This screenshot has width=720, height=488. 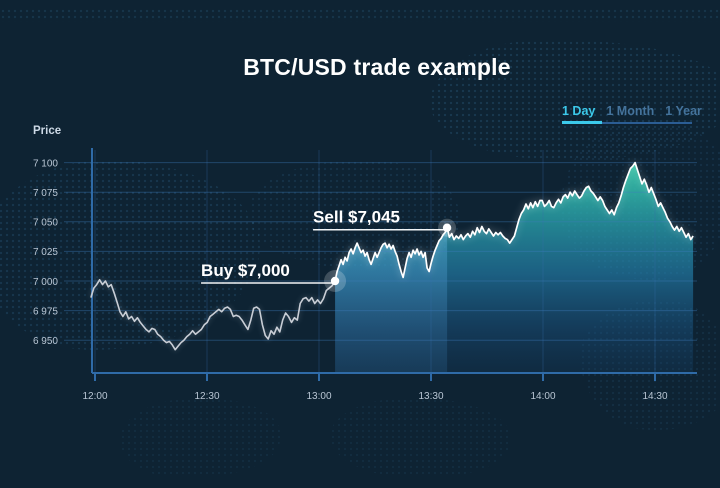 What do you see at coordinates (356, 217) in the screenshot?
I see `sell-label: Sell $7,045` at bounding box center [356, 217].